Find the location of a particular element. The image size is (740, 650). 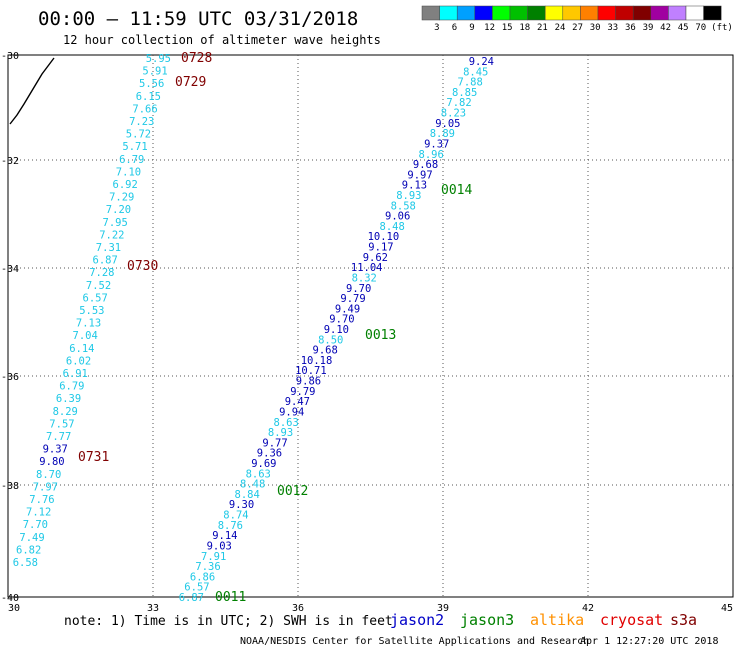

legend-label: 30 is located at coordinates (595, 28).